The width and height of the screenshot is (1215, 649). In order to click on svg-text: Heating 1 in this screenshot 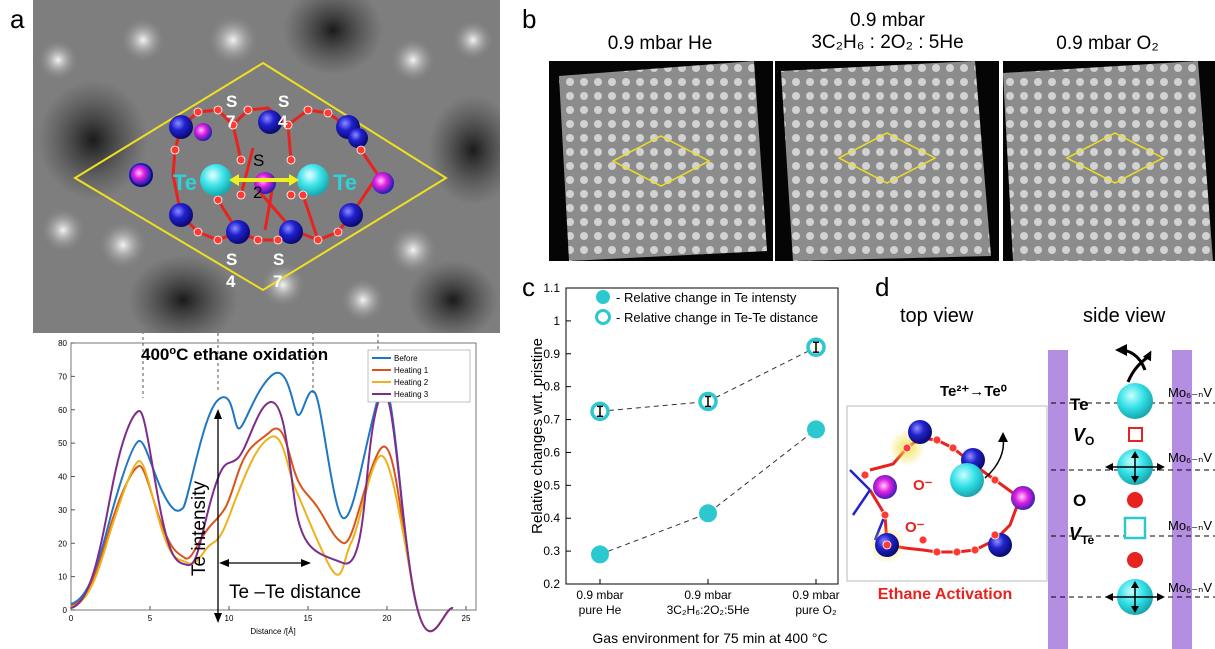, I will do `click(411, 370)`.